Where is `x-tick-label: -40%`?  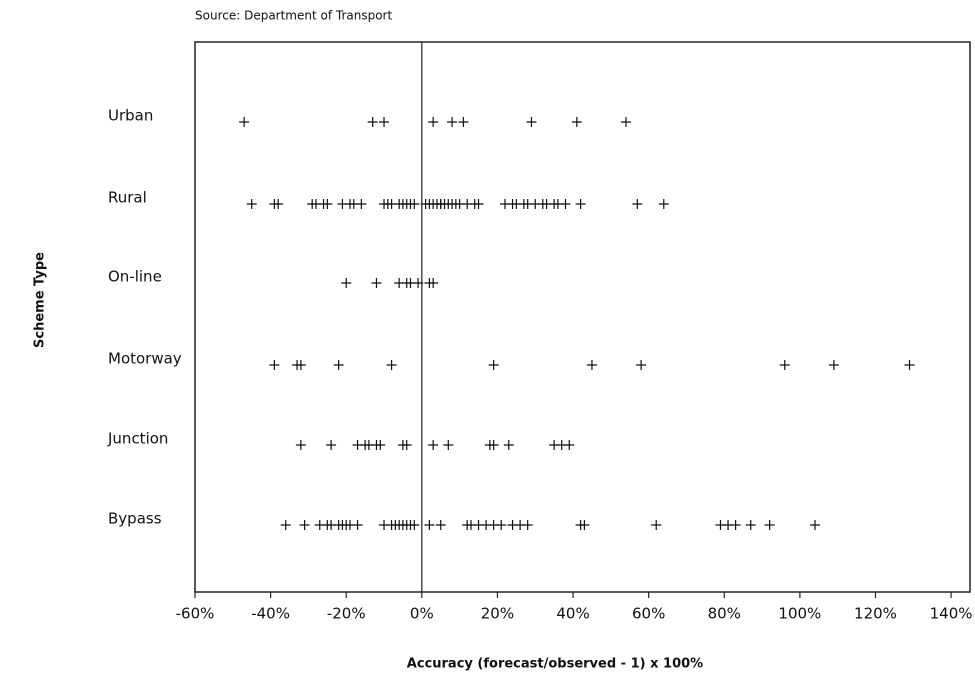
x-tick-label: -40% is located at coordinates (270, 614).